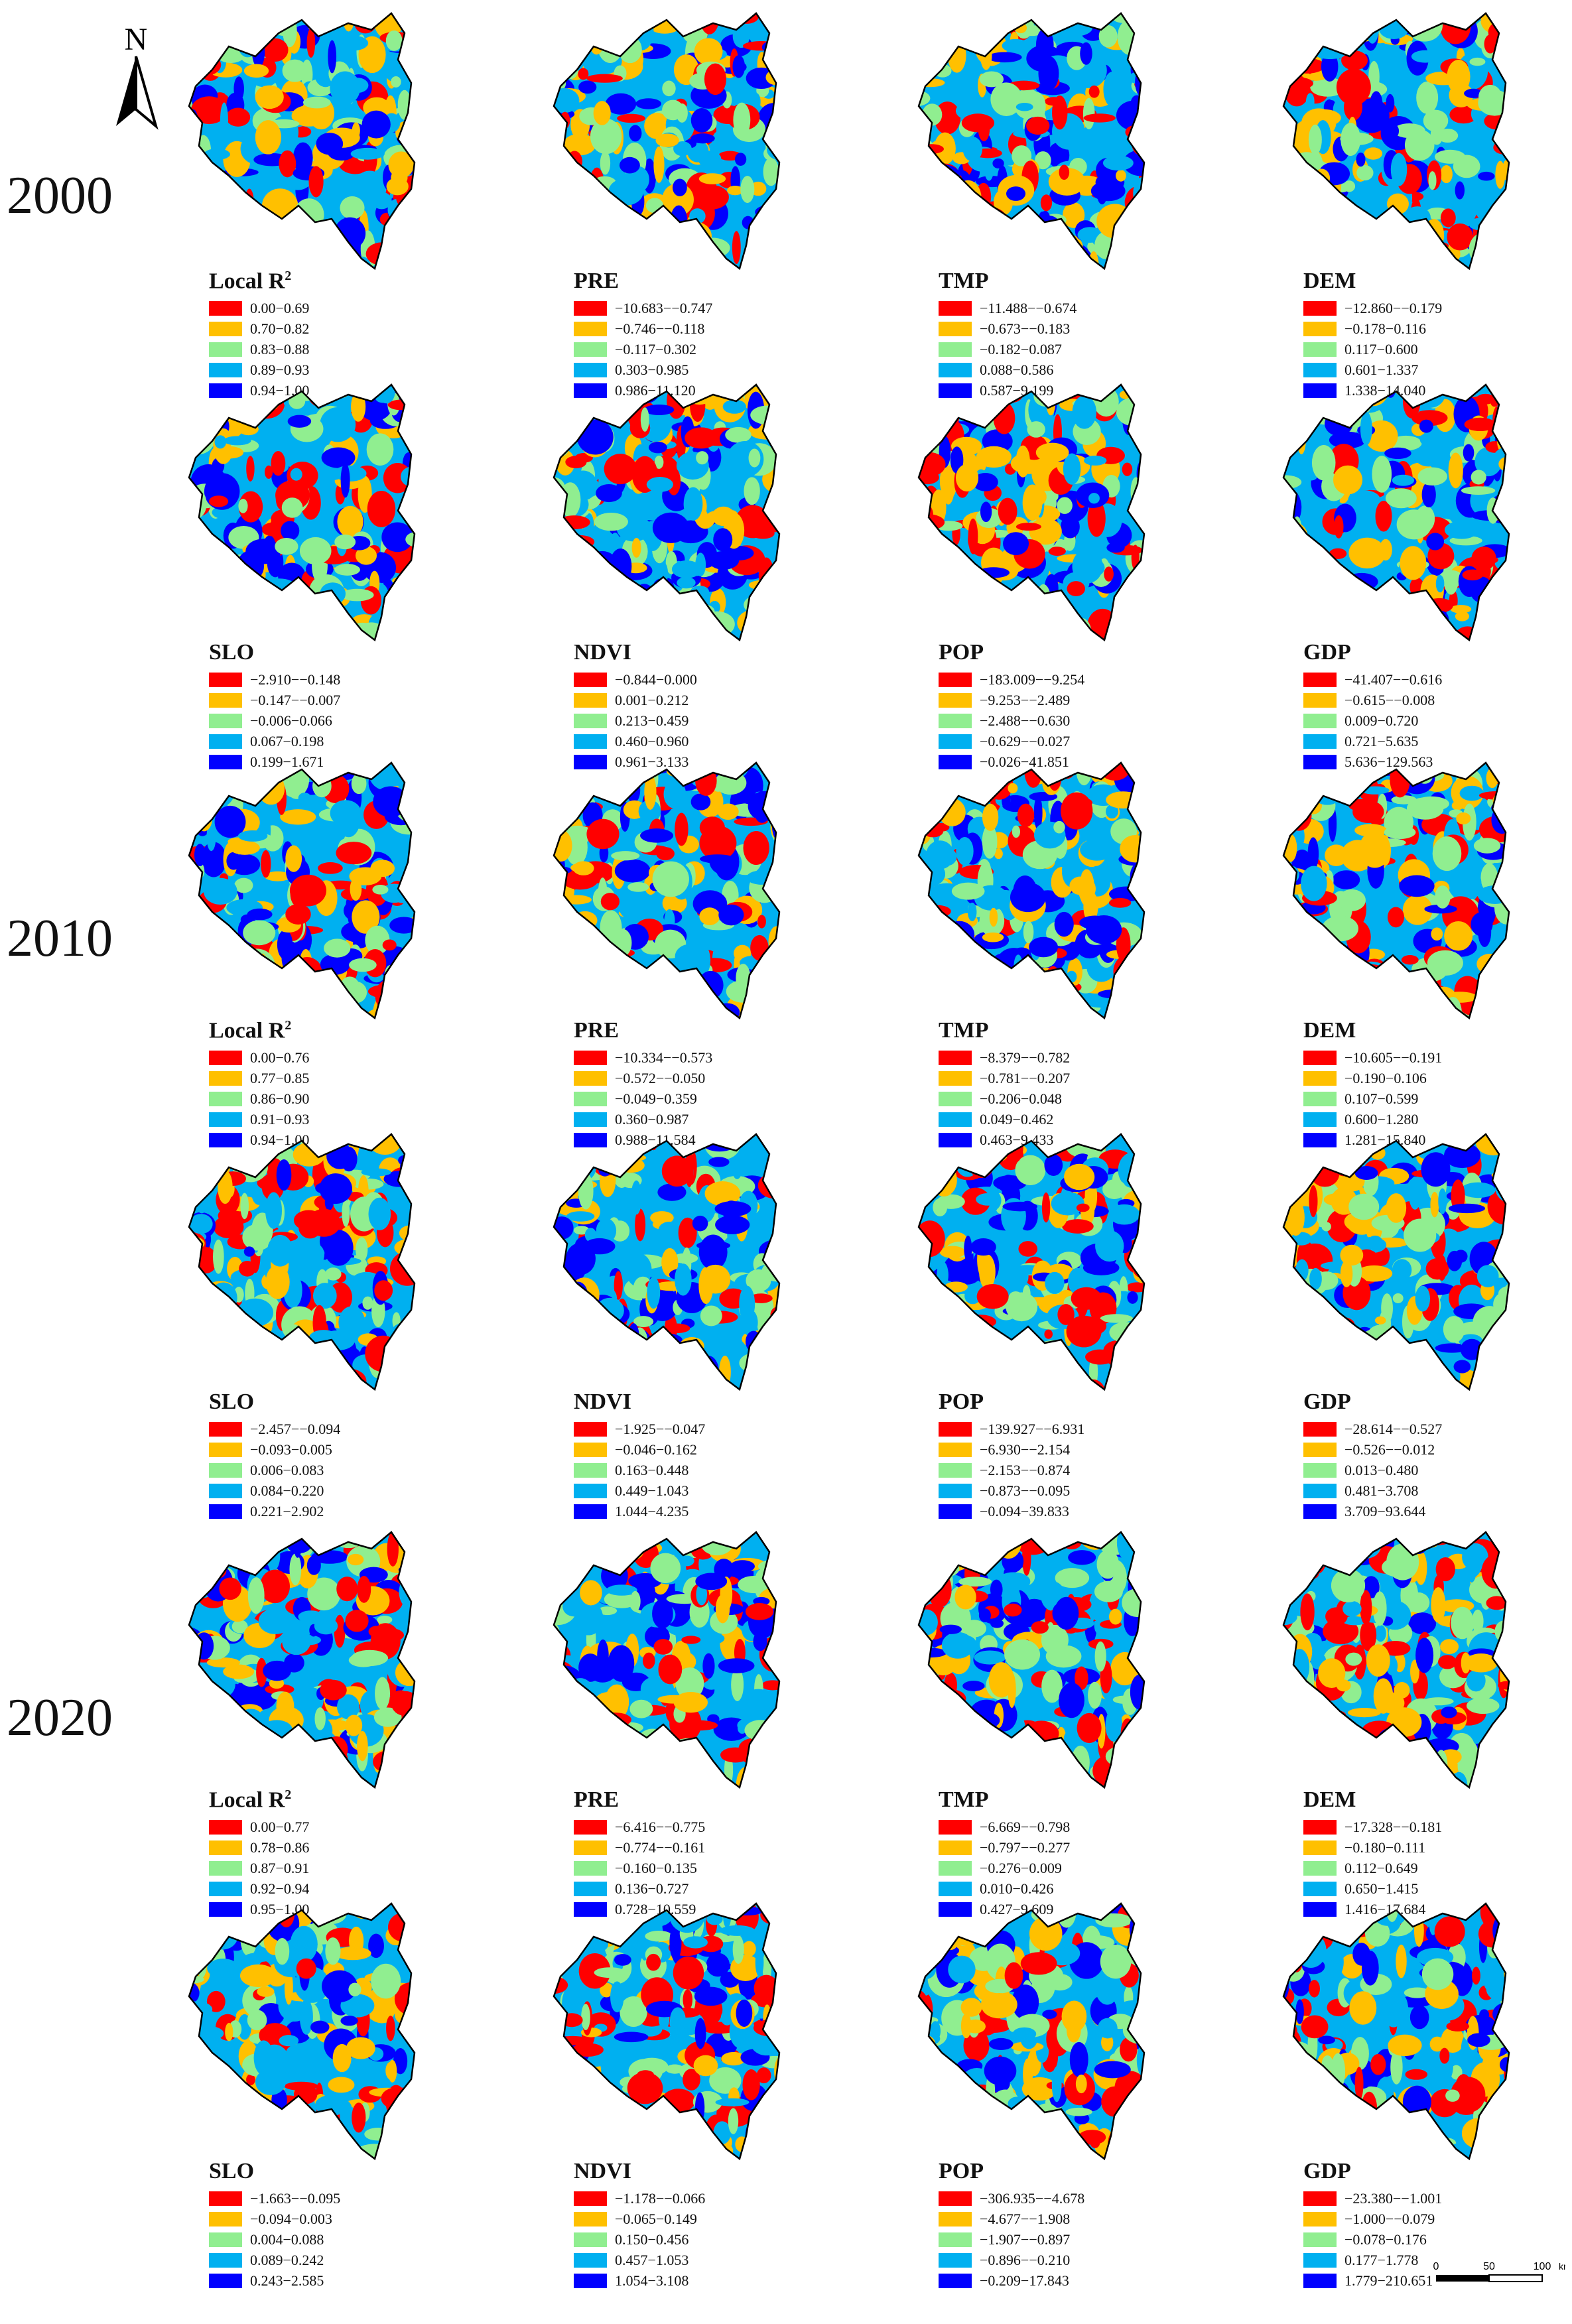 The width and height of the screenshot is (1572, 2324). Describe the element at coordinates (1389, 1449) in the screenshot. I see `legend-range: −0.526−−0.012` at that location.